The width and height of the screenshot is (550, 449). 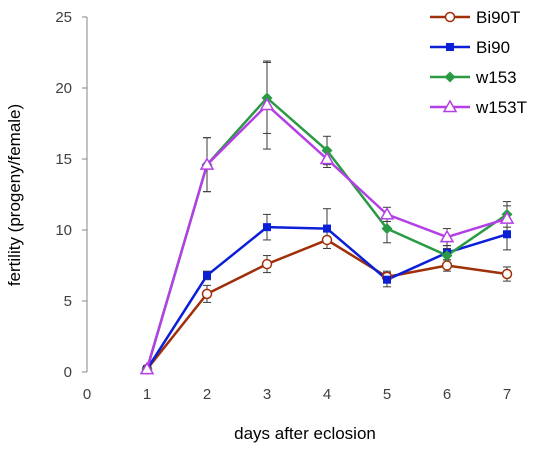 What do you see at coordinates (207, 394) in the screenshot?
I see `x-tick-label: 2` at bounding box center [207, 394].